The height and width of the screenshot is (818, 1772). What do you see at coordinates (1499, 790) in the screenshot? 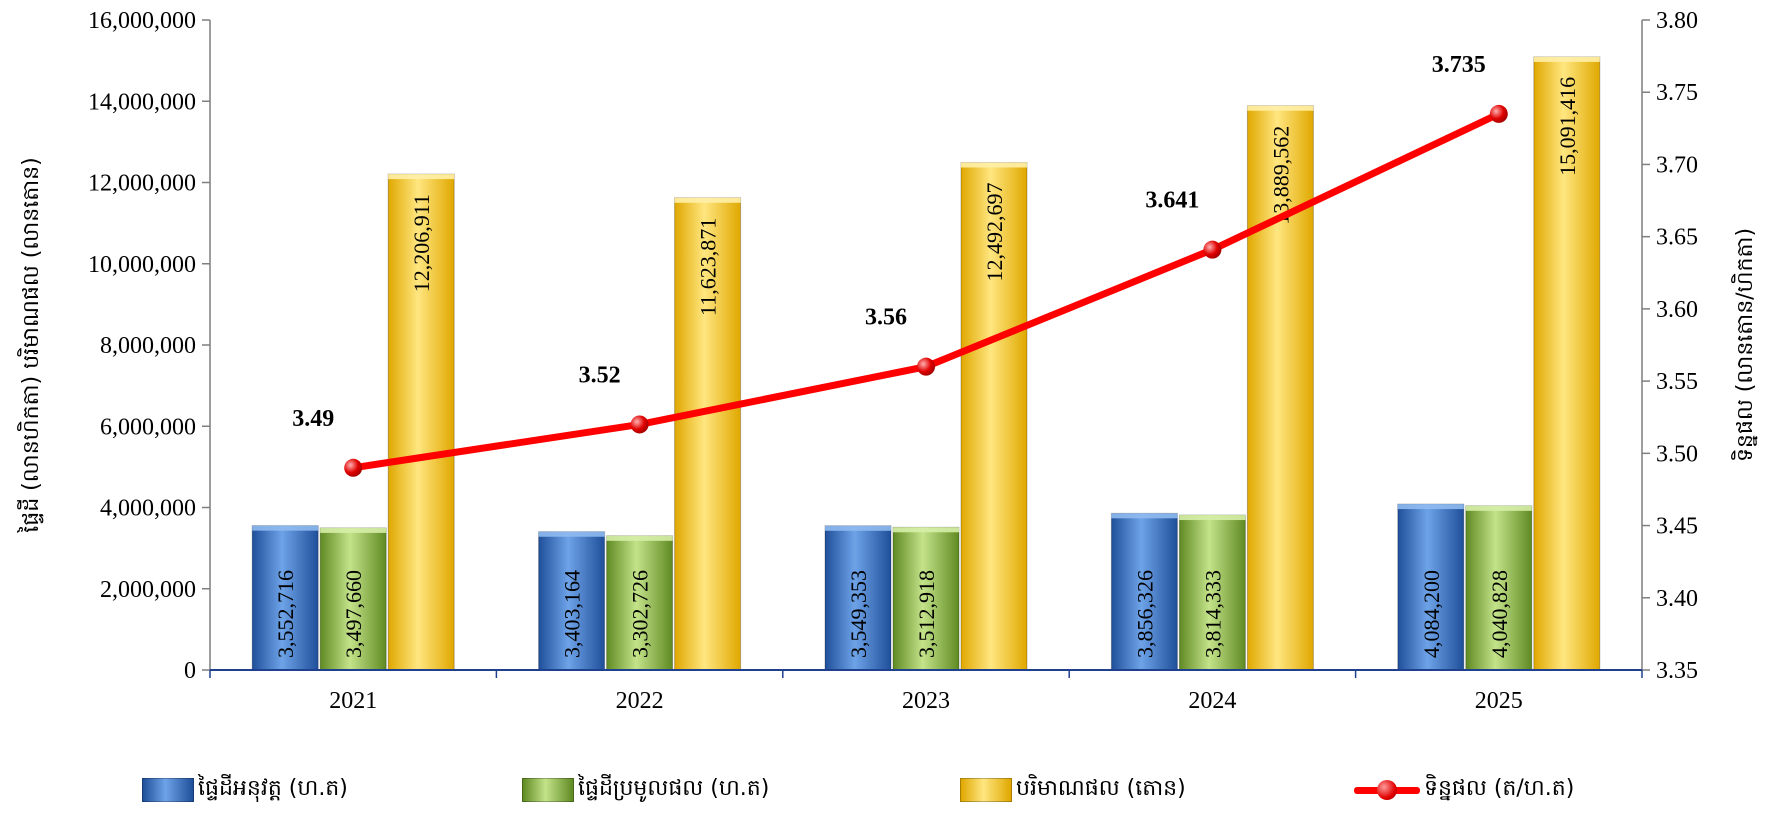
I see `legend-label: ទិន្នផល (ត/ហ.ត)` at bounding box center [1499, 790].